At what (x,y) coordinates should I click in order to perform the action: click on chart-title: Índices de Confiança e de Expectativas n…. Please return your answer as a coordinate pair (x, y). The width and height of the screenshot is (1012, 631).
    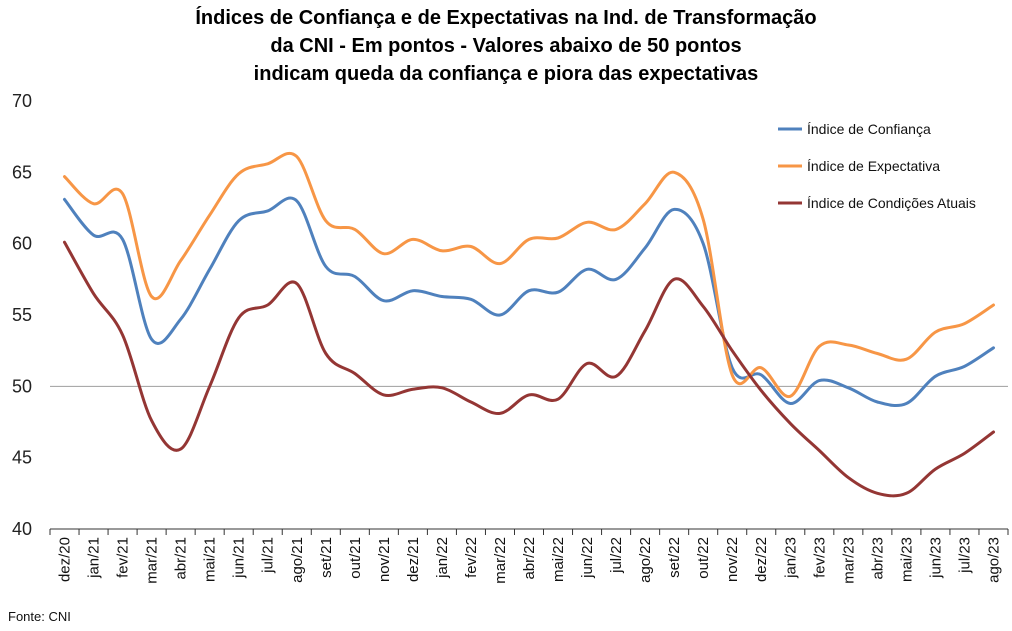
    Looking at the image, I should click on (506, 46).